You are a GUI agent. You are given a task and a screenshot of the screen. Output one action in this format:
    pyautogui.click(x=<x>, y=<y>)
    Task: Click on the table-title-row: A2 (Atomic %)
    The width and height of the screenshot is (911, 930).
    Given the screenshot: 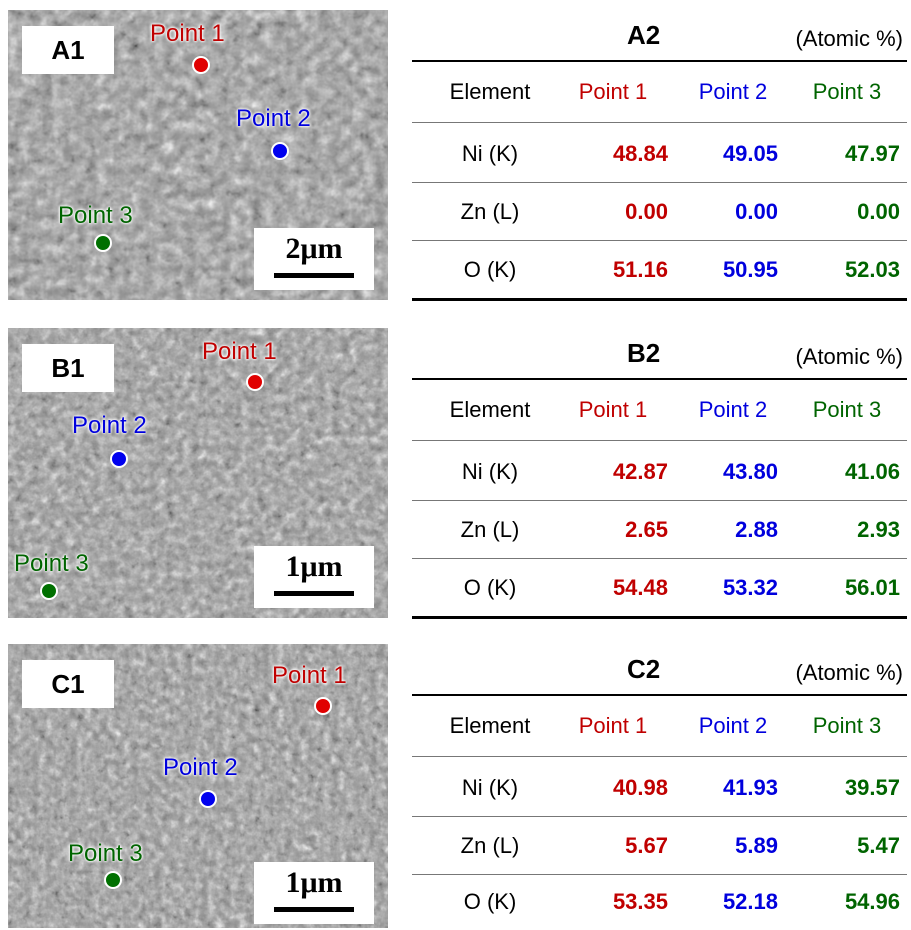 What is the action you would take?
    pyautogui.click(x=659, y=40)
    